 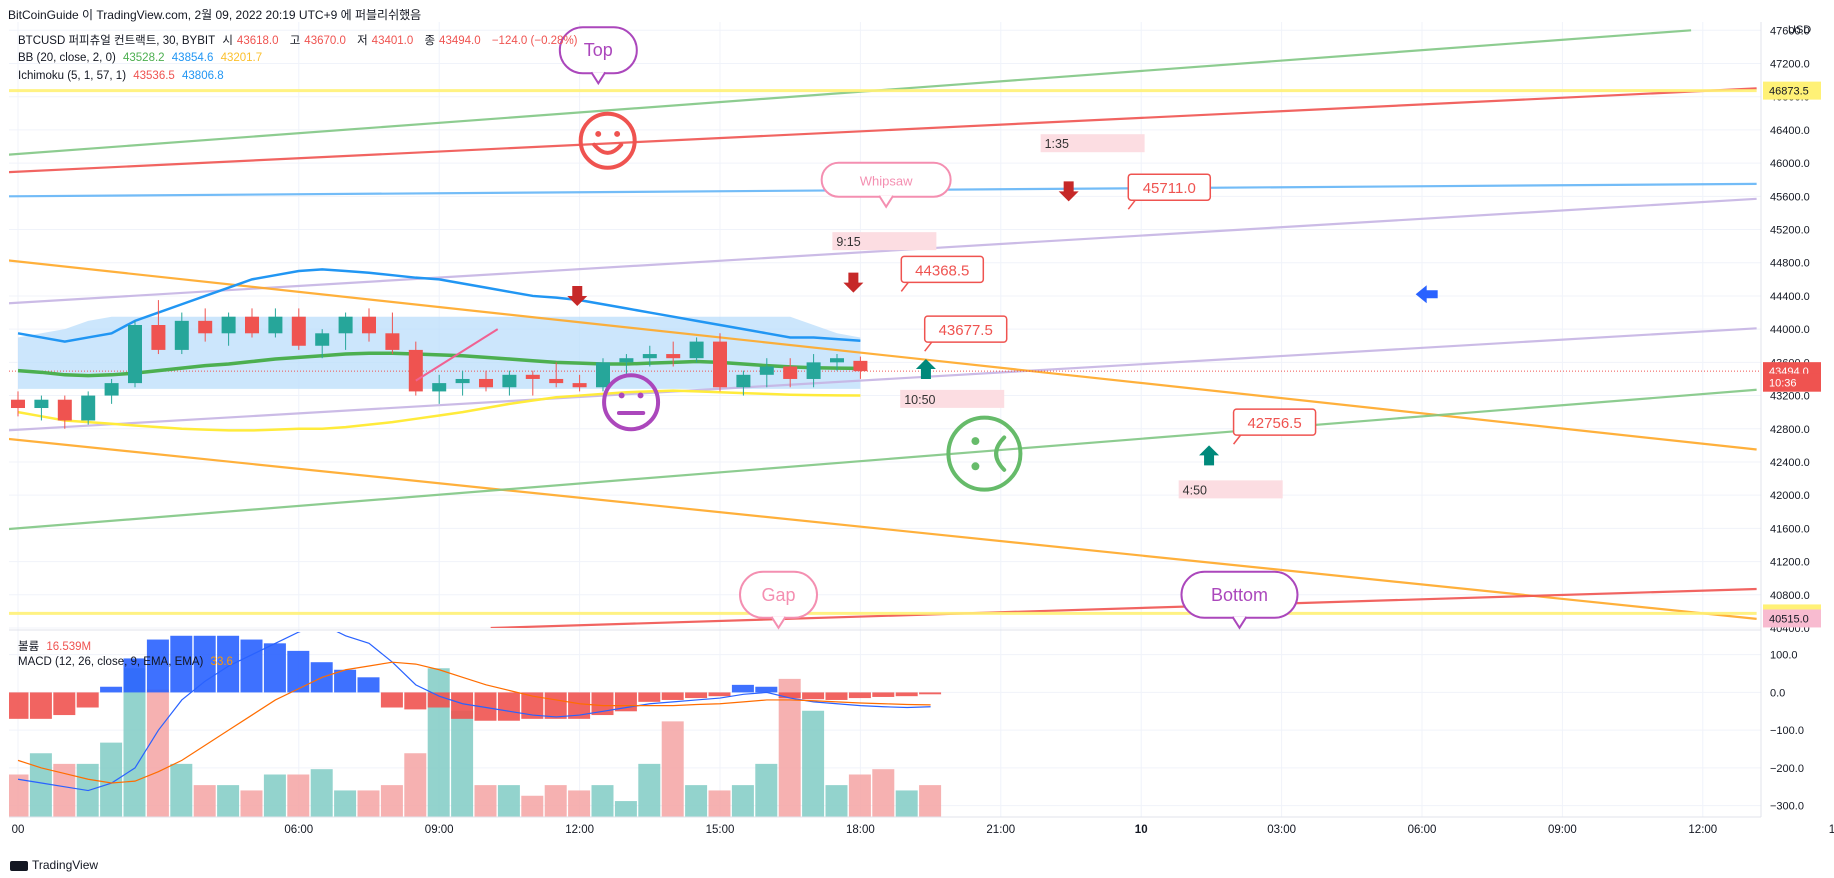 What do you see at coordinates (1274, 423) in the screenshot?
I see `price-label: 42756.5` at bounding box center [1274, 423].